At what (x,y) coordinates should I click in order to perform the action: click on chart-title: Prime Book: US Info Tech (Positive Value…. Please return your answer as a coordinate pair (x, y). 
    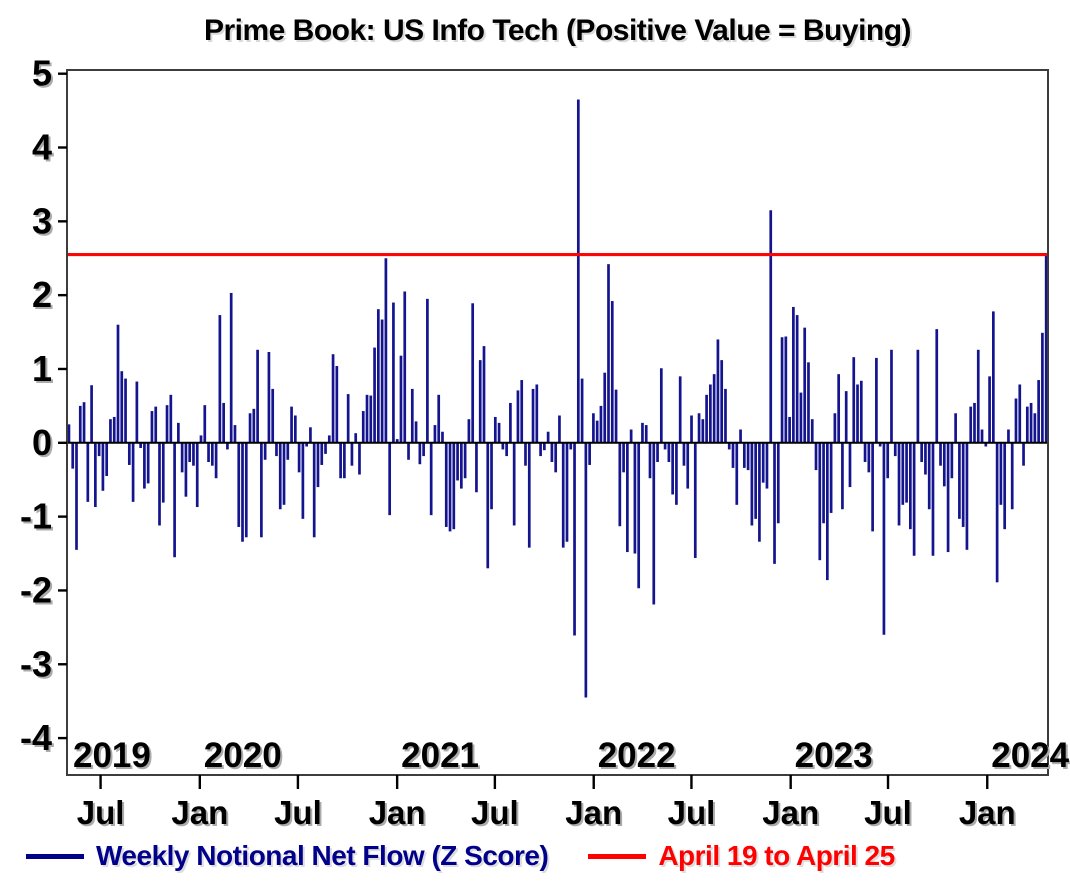
    Looking at the image, I should click on (557, 30).